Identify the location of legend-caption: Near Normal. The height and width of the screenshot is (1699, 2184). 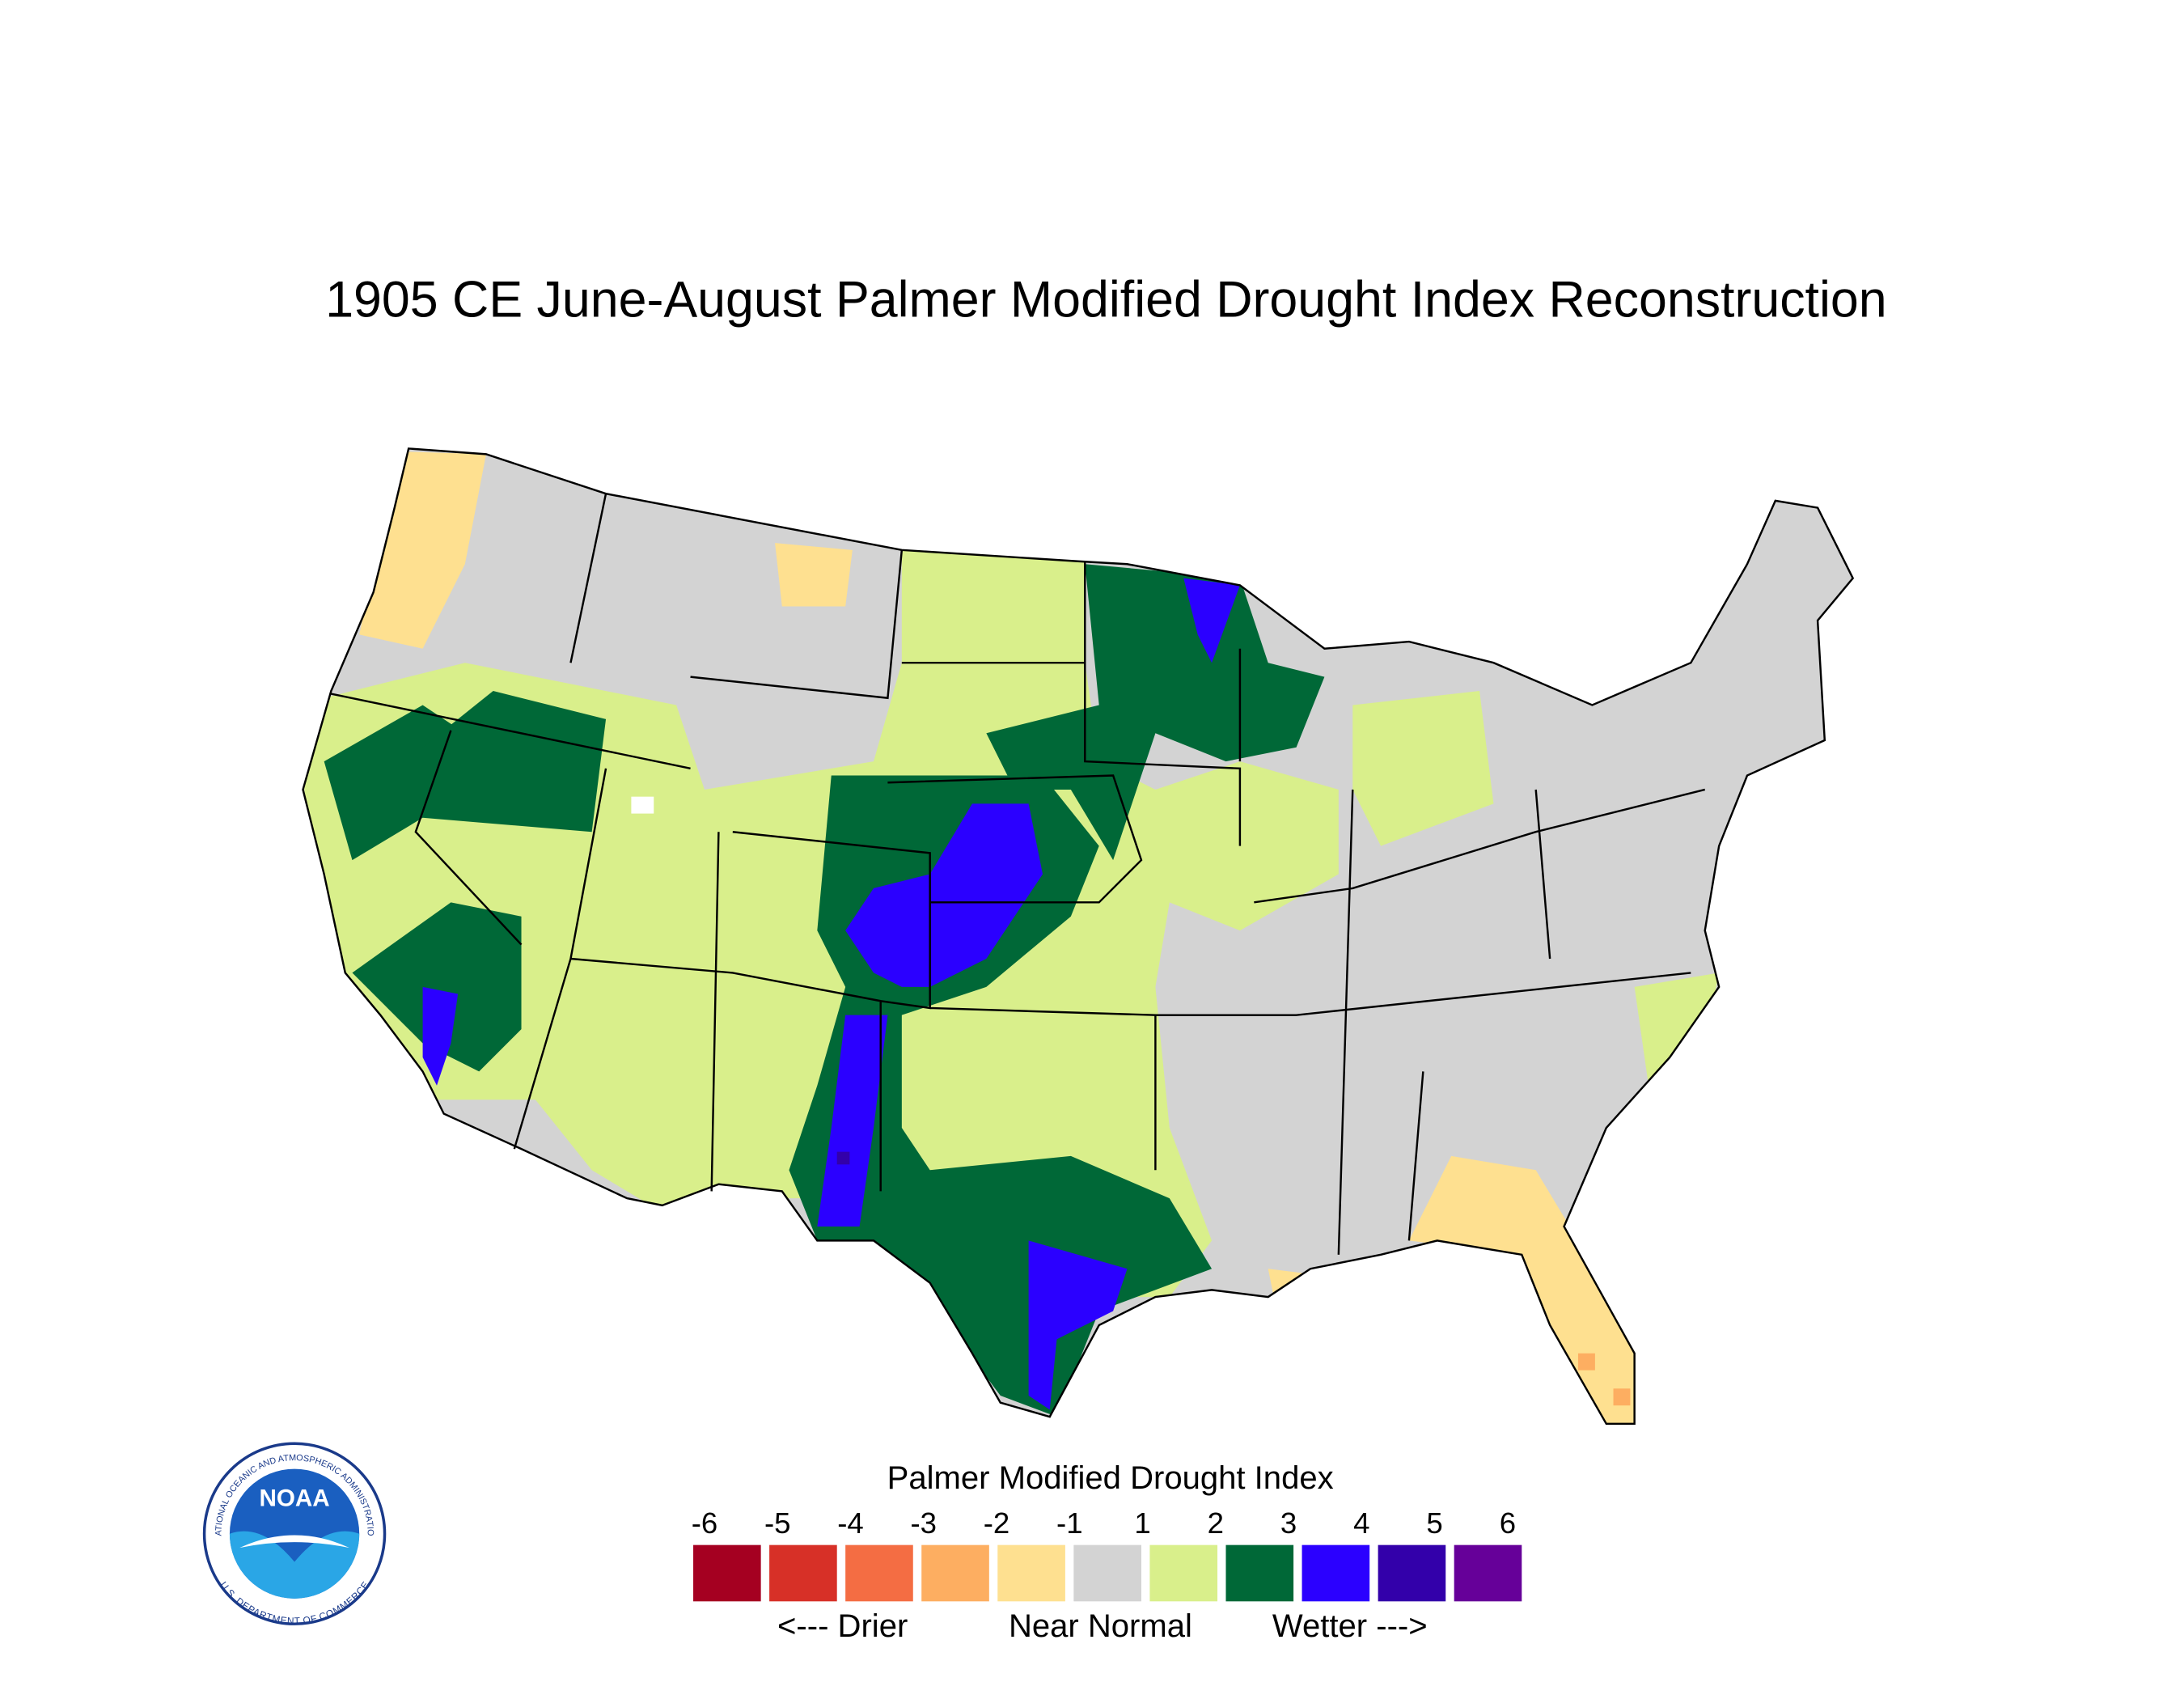
(1100, 1626).